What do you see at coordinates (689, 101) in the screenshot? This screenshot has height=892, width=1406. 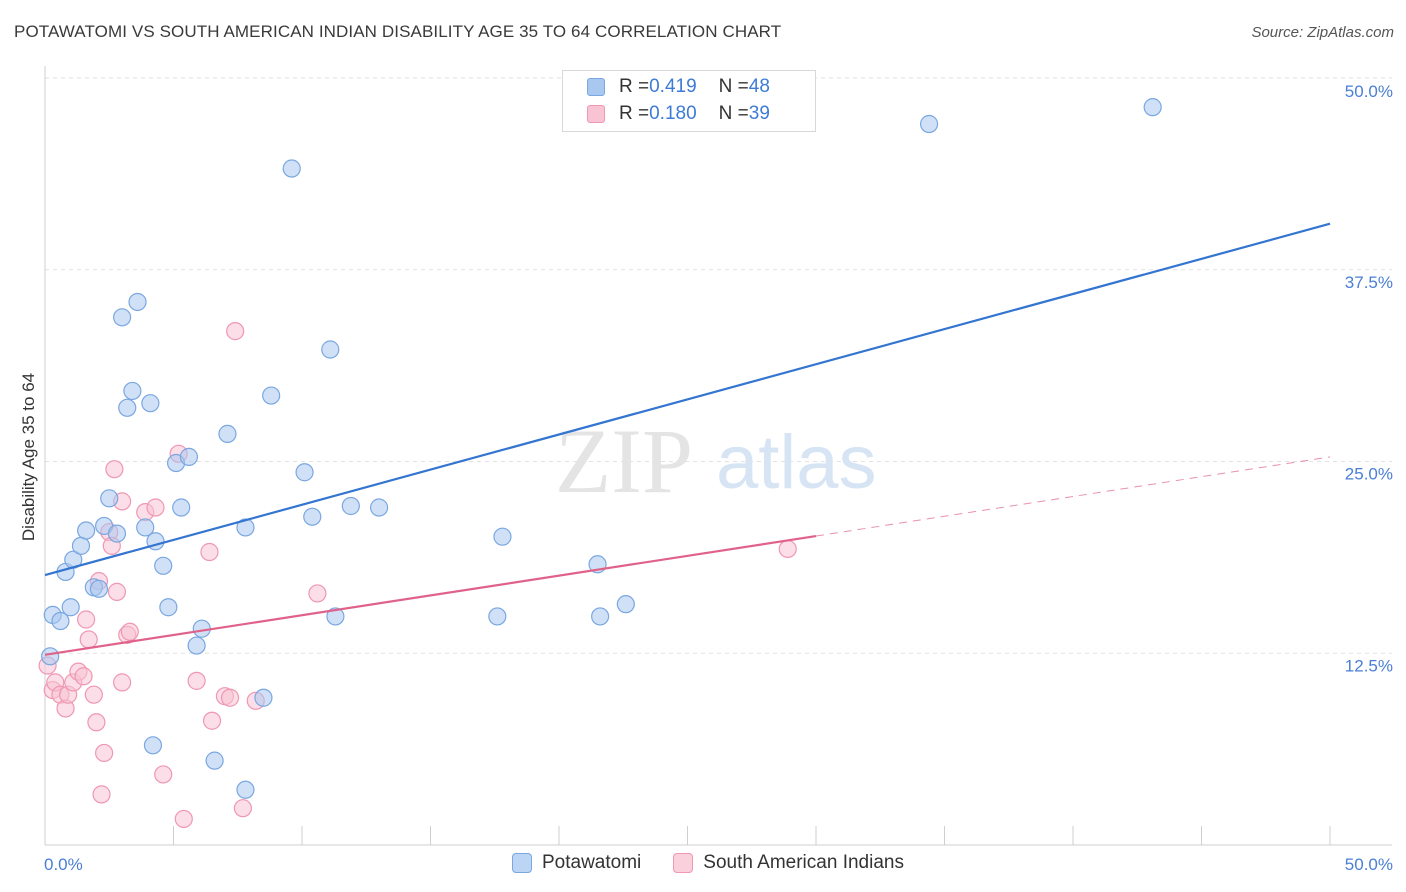 I see `stats-legend: R = 0.419 N = 48 R = 0.180 N = 39` at bounding box center [689, 101].